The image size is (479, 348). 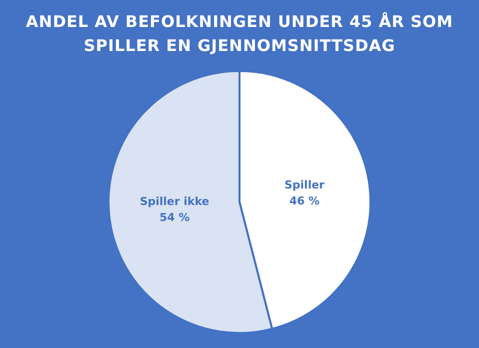 What do you see at coordinates (174, 217) in the screenshot?
I see `data-label: 54 %` at bounding box center [174, 217].